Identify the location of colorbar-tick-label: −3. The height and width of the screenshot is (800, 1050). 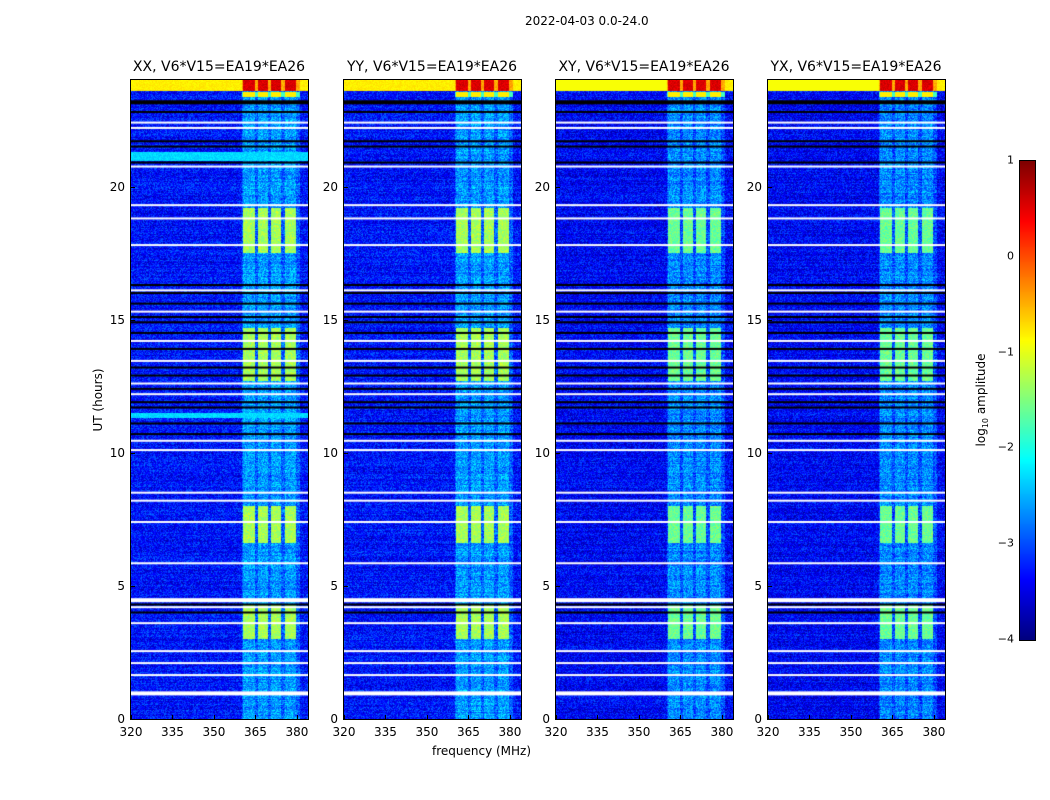
(1005, 543).